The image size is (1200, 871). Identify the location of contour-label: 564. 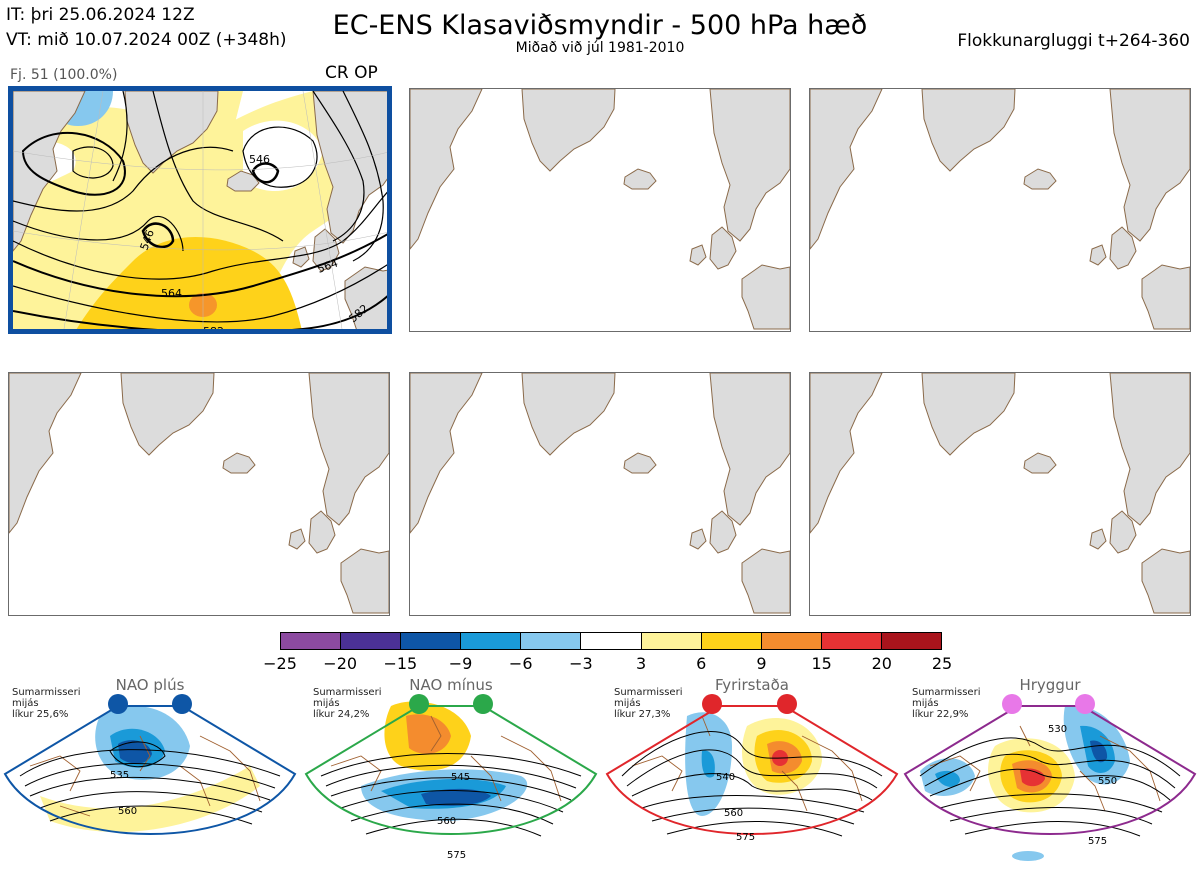
(171, 293).